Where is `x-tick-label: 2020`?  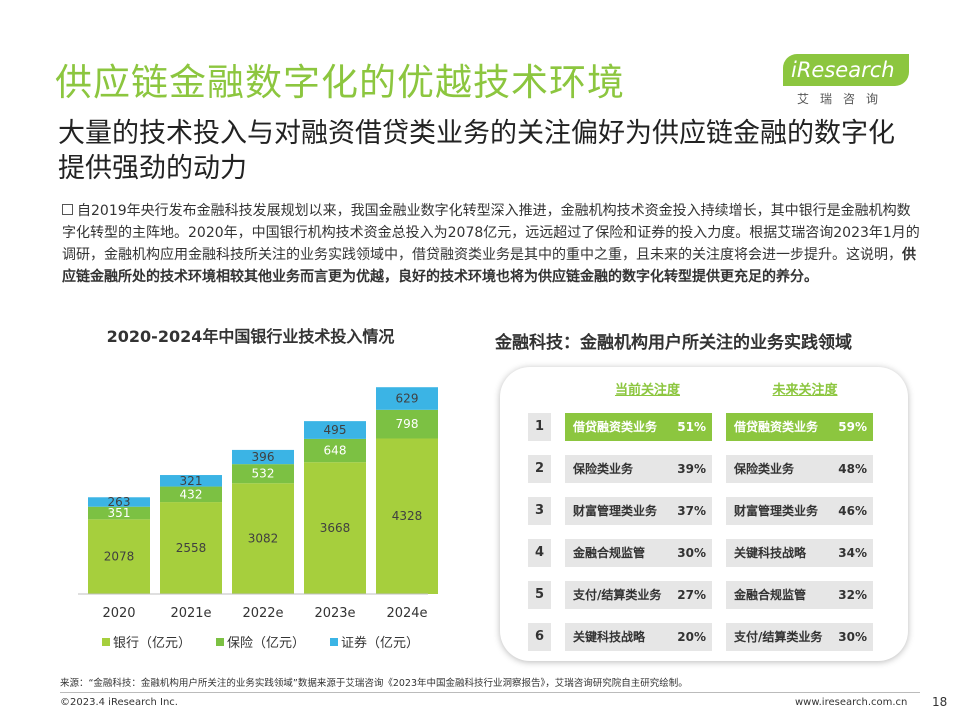
x-tick-label: 2020 is located at coordinates (118, 613).